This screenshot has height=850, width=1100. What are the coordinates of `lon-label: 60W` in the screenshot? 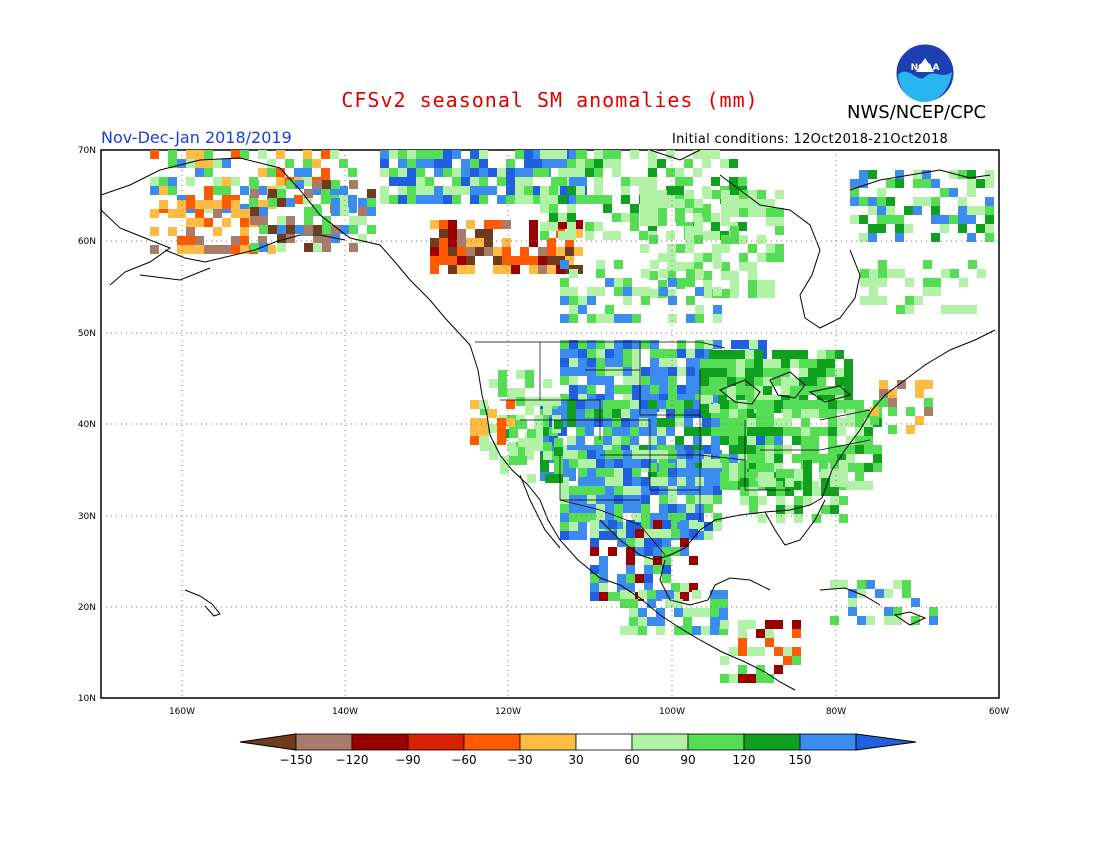 It's located at (999, 712).